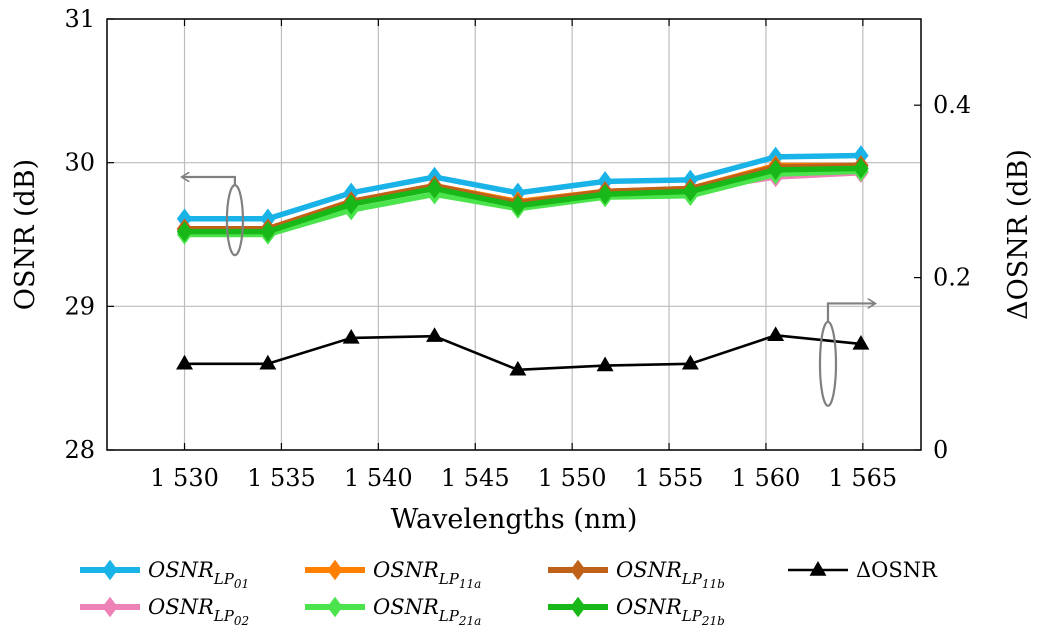 Image resolution: width=1049 pixels, height=638 pixels. What do you see at coordinates (79, 450) in the screenshot?
I see `y-left-tick-label: 28` at bounding box center [79, 450].